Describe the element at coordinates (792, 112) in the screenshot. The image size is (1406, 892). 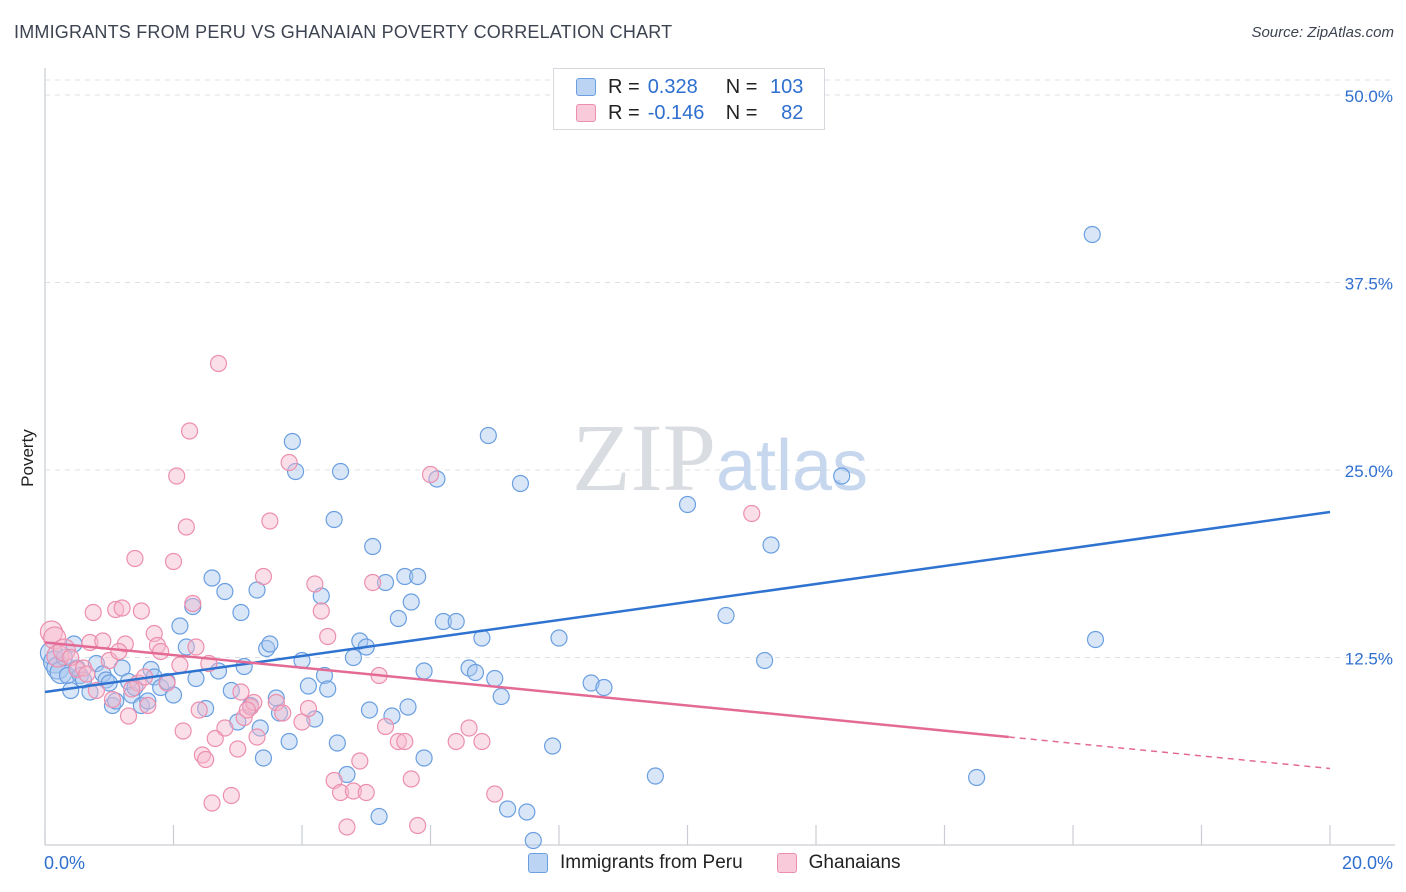
I see `legend-n-value: 82` at that location.